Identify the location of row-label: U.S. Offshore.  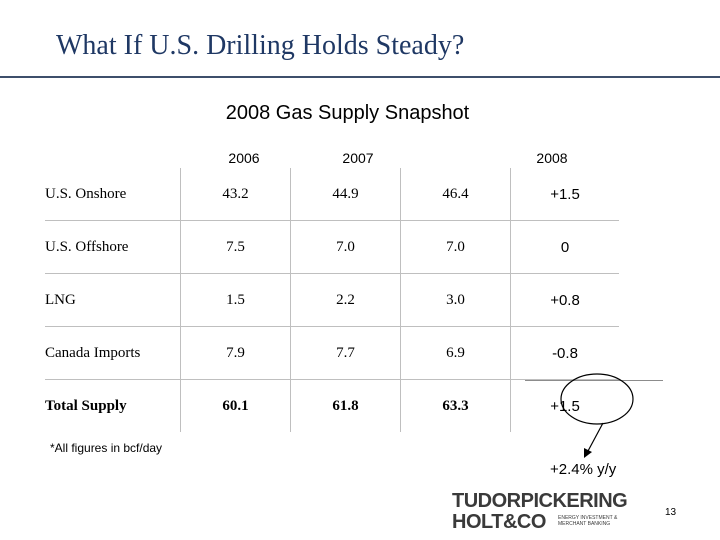
(113, 247).